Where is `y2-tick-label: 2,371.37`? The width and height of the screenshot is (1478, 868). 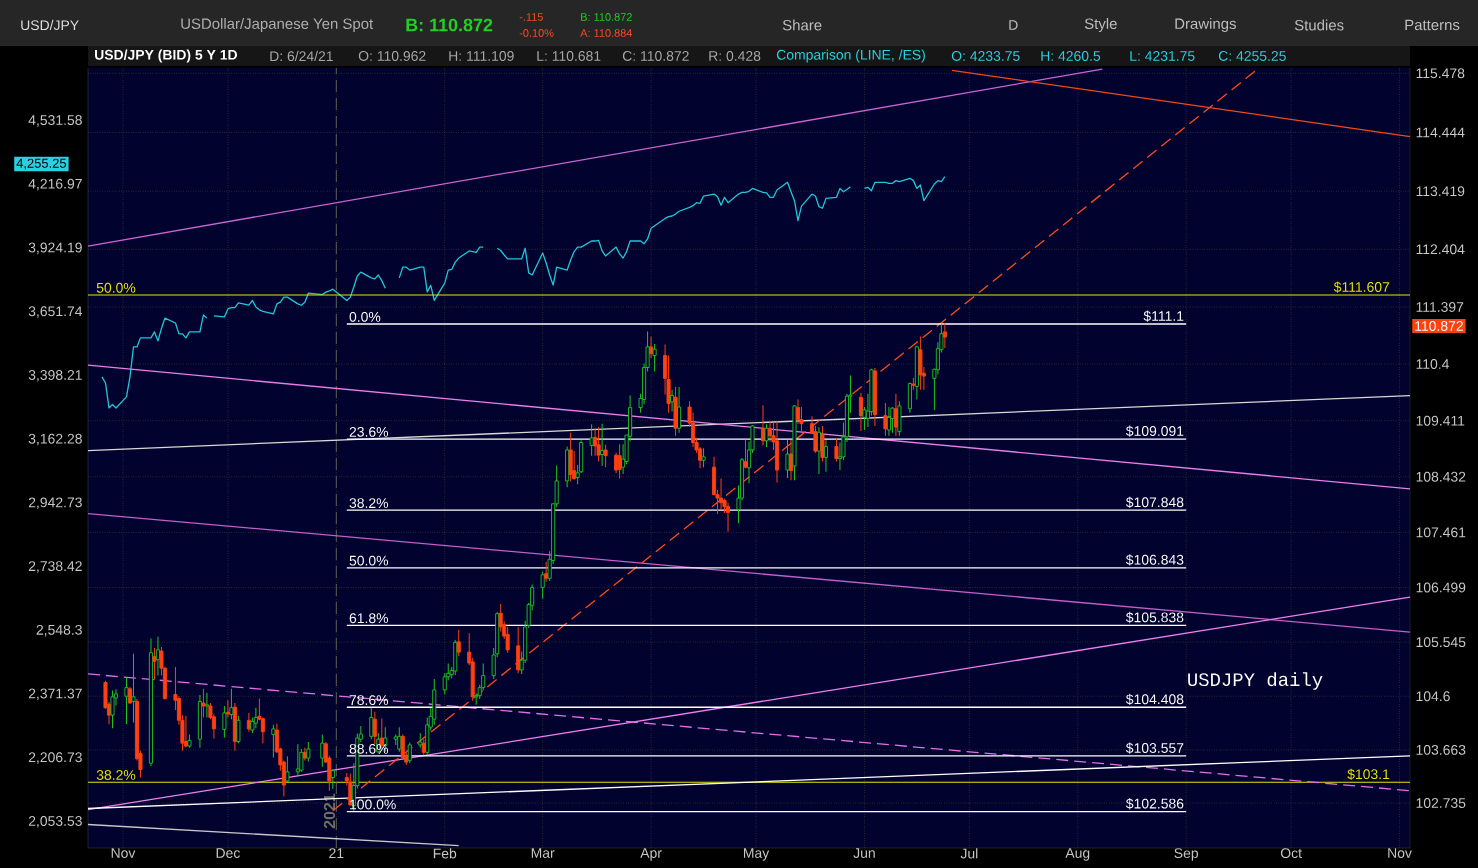 y2-tick-label: 2,371.37 is located at coordinates (55, 694).